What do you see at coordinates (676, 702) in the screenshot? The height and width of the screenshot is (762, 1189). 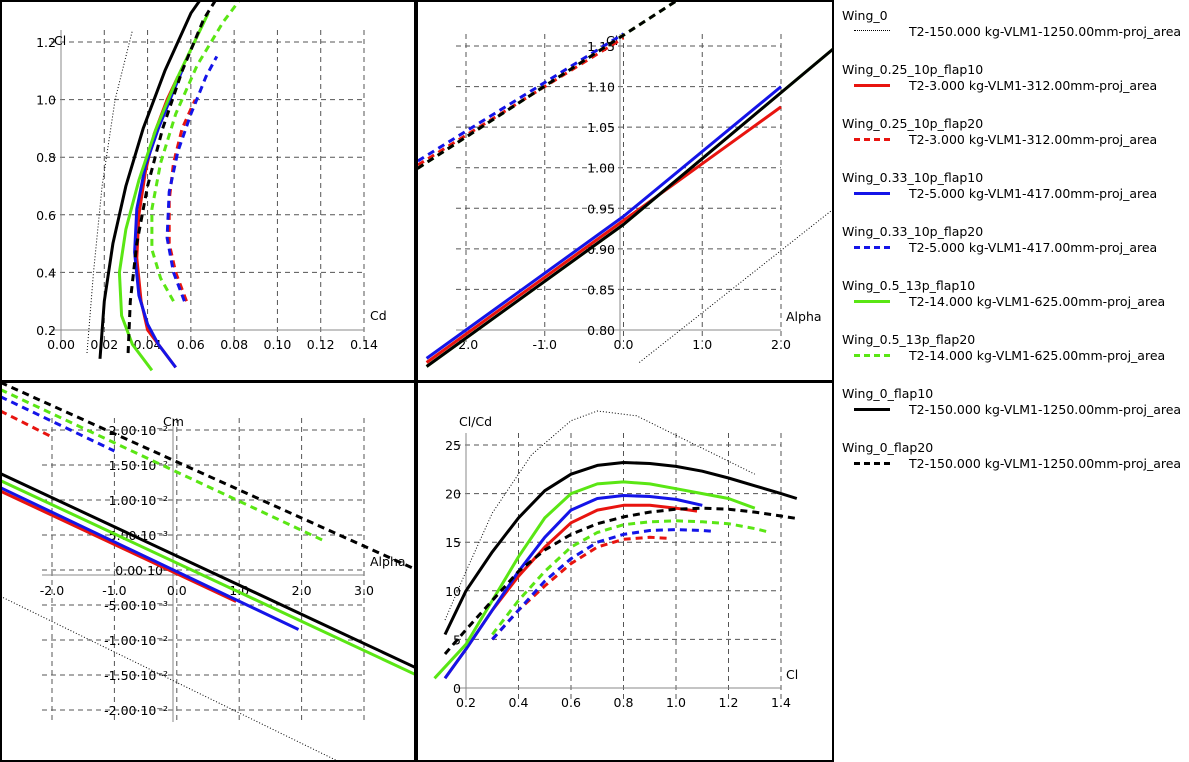 I see `x-tick-label: 1.0` at bounding box center [676, 702].